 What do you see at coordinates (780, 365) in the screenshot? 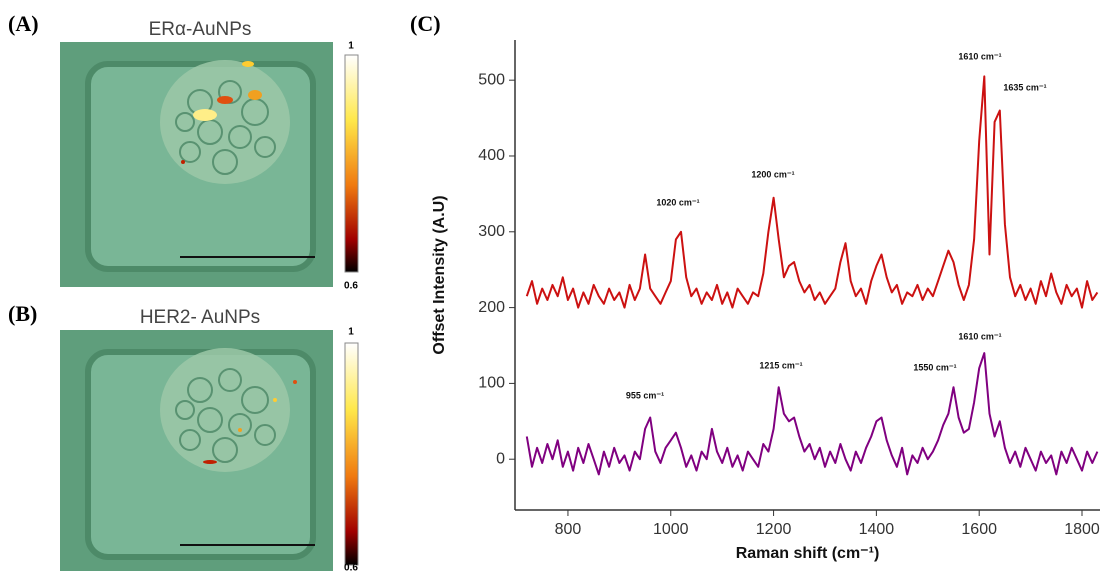
I see `peak-annotation: 1215 cm⁻¹` at bounding box center [780, 365].